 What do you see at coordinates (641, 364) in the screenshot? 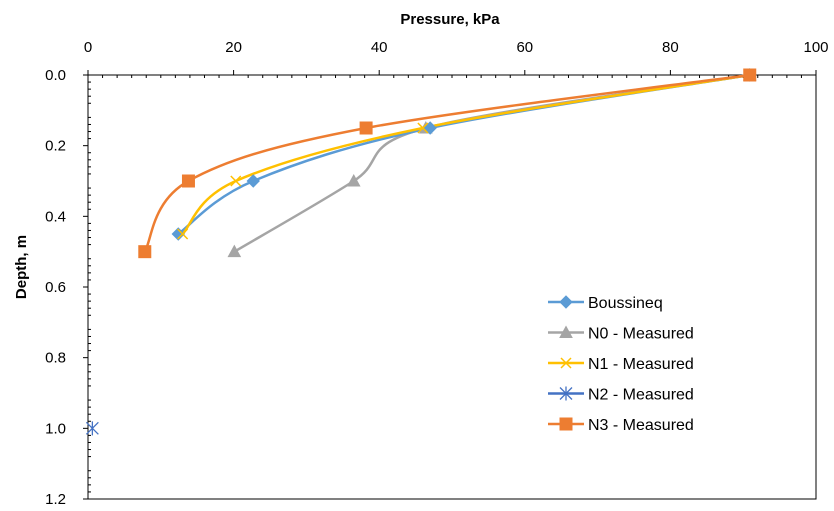
I see `legend-label: N1 - Measured` at bounding box center [641, 364].